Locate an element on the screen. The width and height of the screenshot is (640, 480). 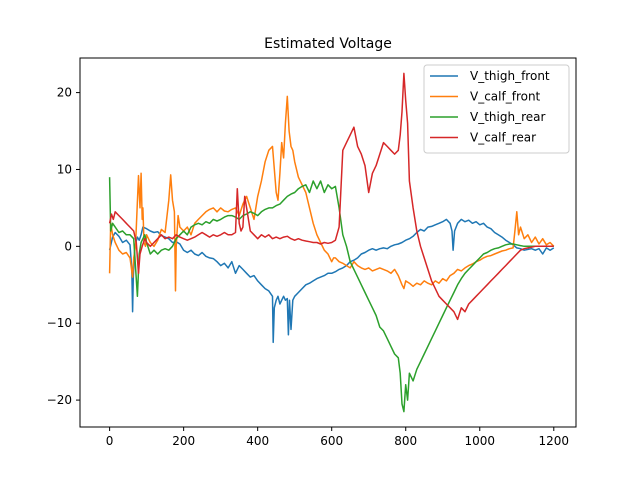
x-tick-label: 600 is located at coordinates (331, 441).